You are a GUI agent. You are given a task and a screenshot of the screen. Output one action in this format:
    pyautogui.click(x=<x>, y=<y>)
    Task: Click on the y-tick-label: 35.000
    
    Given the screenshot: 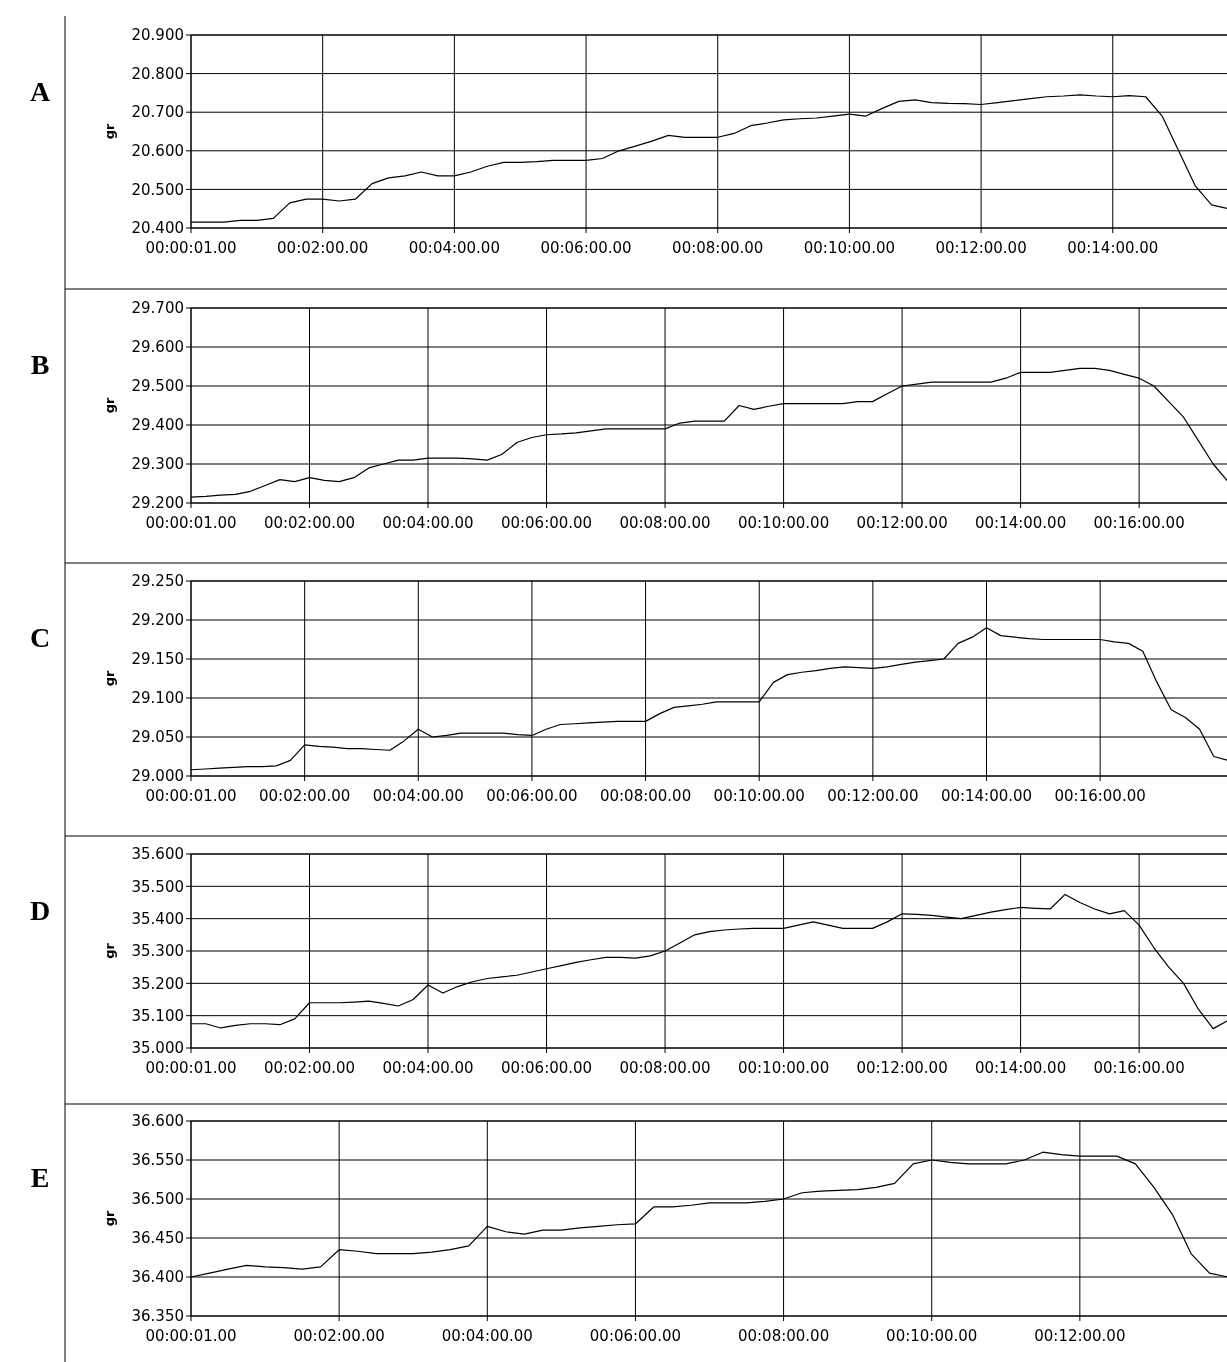 What is the action you would take?
    pyautogui.click(x=157, y=1048)
    